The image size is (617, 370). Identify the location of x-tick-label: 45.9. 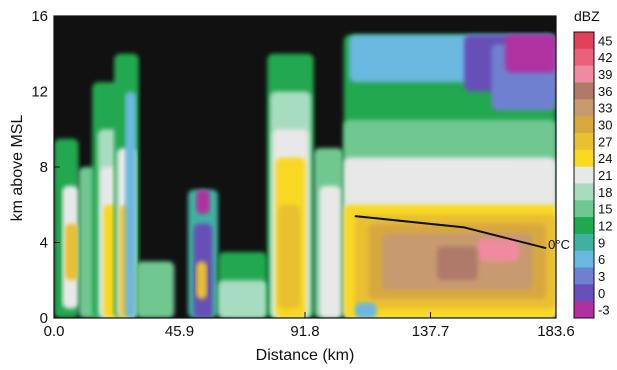
(179, 331).